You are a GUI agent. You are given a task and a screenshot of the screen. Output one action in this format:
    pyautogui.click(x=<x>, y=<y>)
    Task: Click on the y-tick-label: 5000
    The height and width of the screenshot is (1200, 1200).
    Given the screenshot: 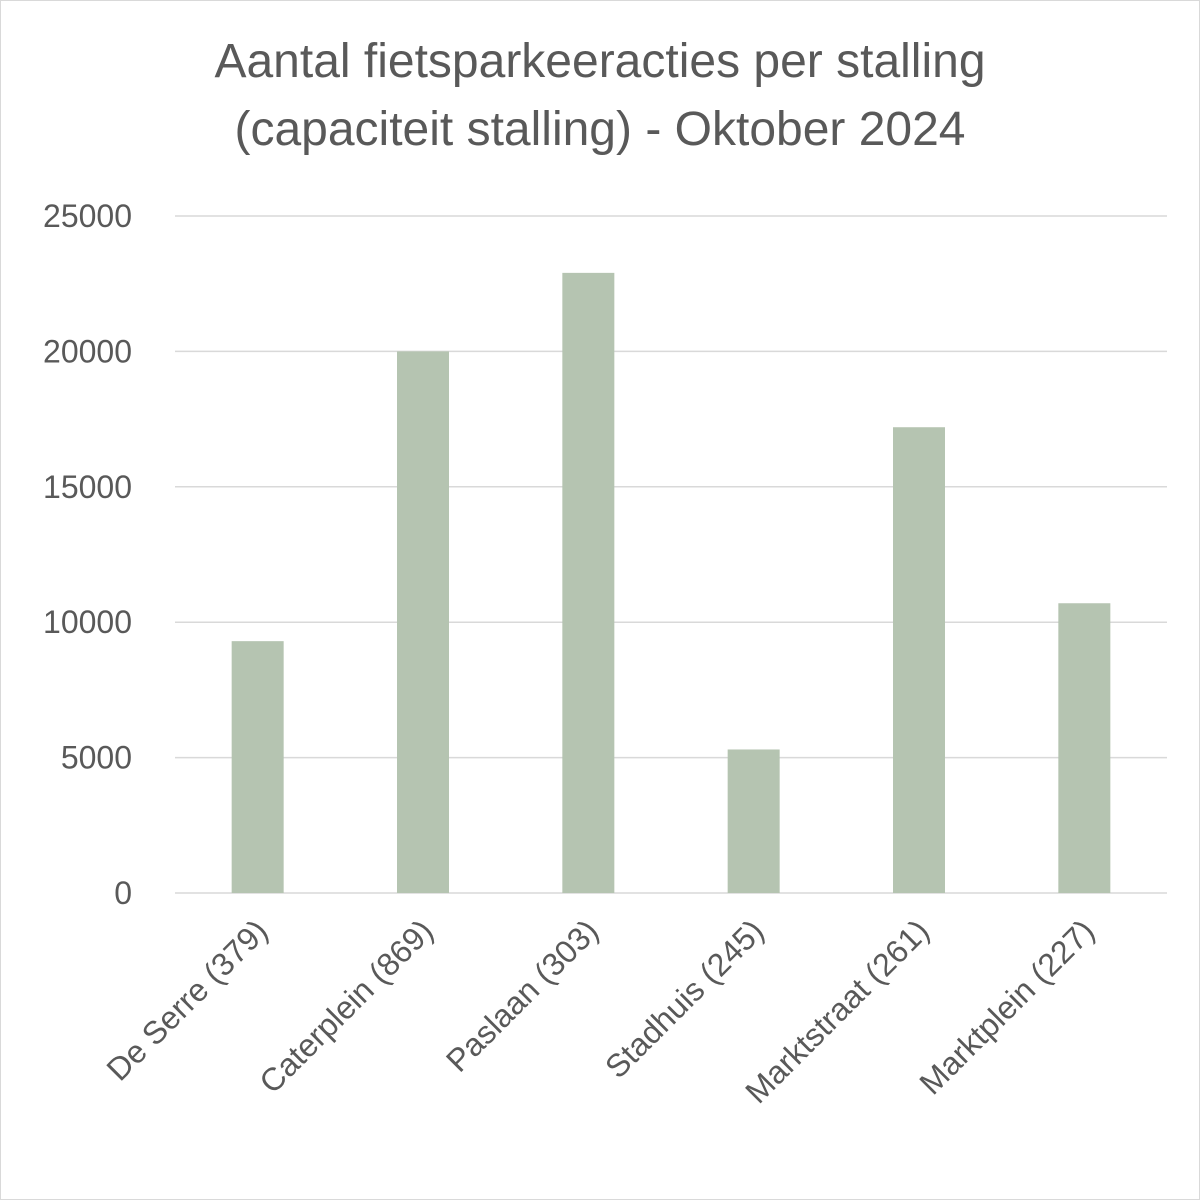 What is the action you would take?
    pyautogui.click(x=96, y=758)
    